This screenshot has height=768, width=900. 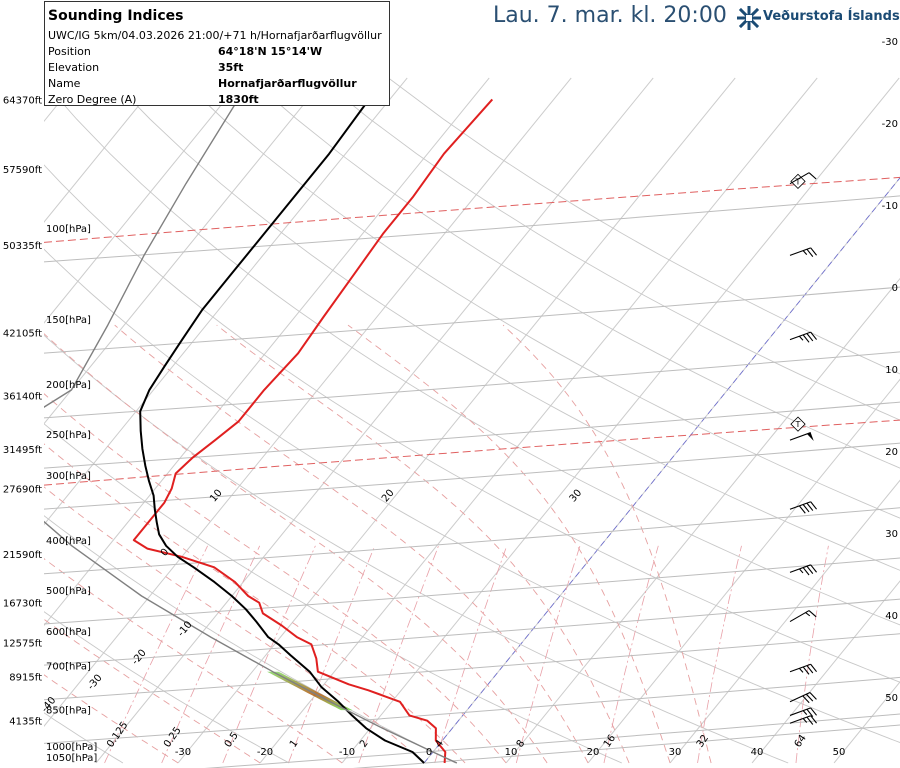 What do you see at coordinates (798, 181) in the screenshot?
I see `tropopause-marker` at bounding box center [798, 181].